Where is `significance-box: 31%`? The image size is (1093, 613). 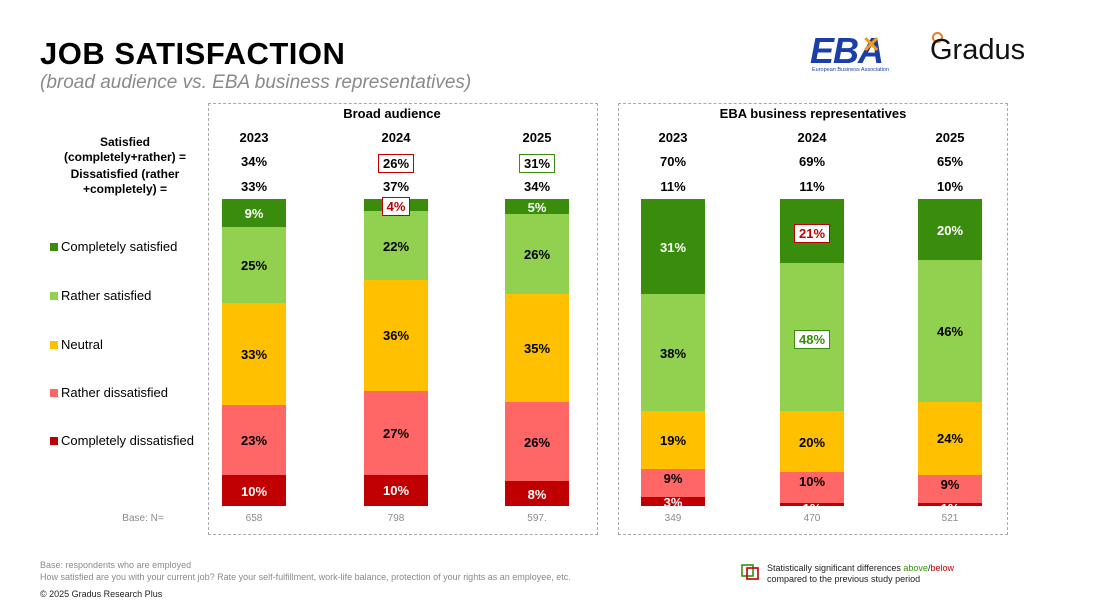 significance-box: 31% is located at coordinates (537, 163).